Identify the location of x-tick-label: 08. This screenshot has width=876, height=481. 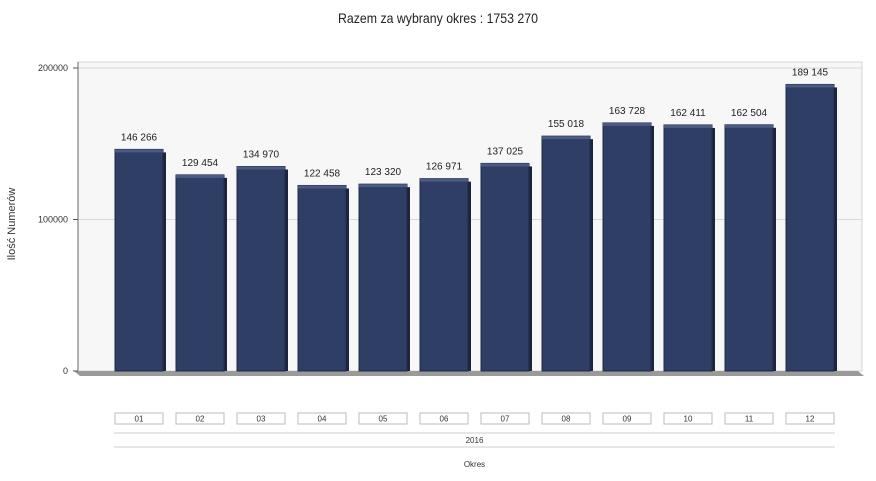
(566, 419).